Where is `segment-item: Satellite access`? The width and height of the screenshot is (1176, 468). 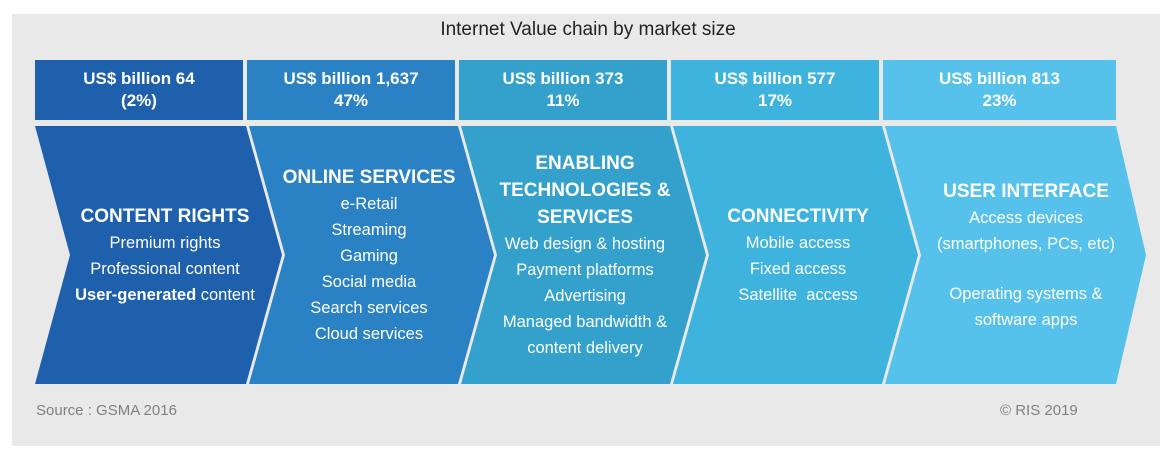
segment-item: Satellite access is located at coordinates (798, 294).